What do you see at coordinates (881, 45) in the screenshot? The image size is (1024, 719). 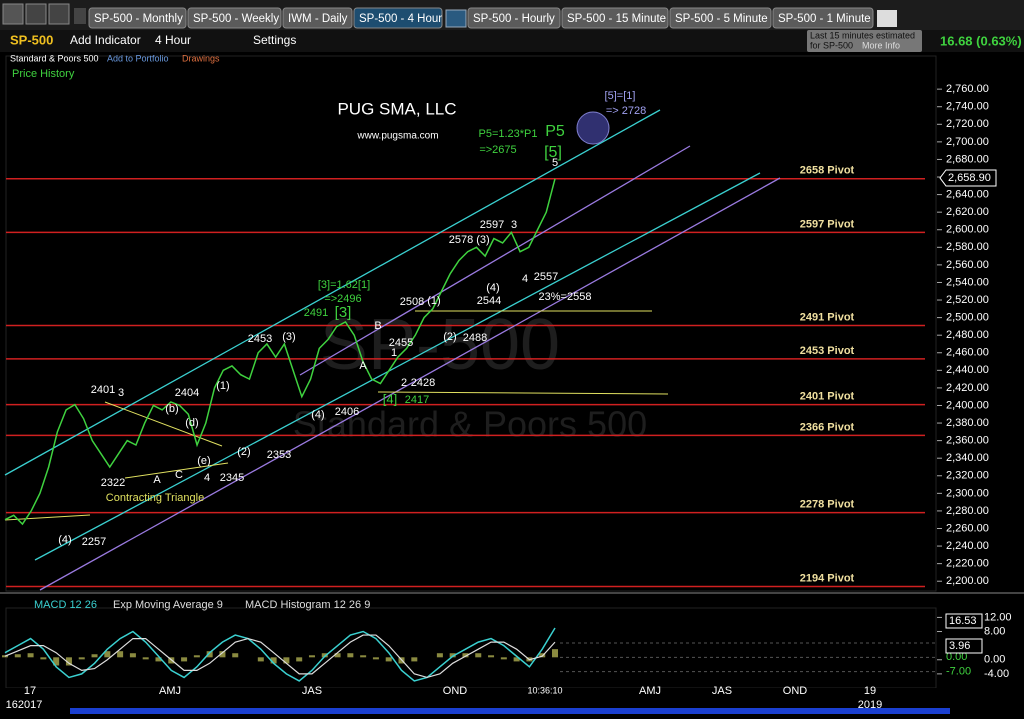 I see `more-info: More Info` at bounding box center [881, 45].